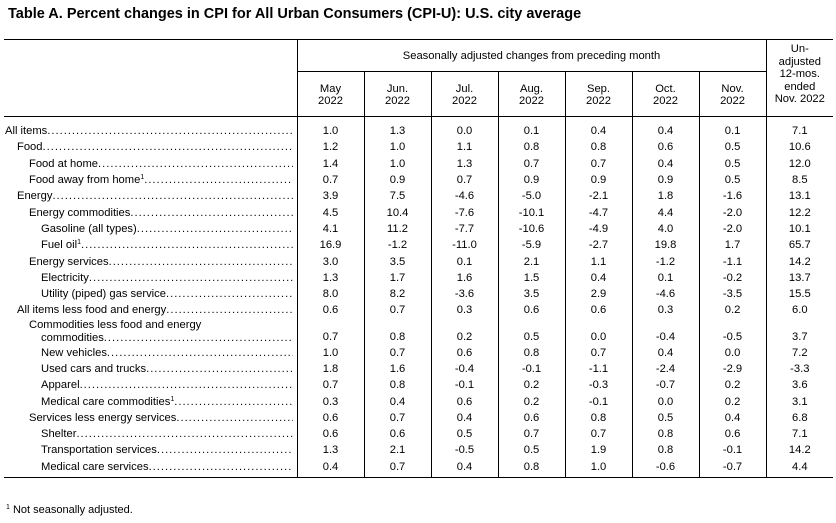 This screenshot has width=836, height=523. Describe the element at coordinates (598, 147) in the screenshot. I see `value-cell: 0.8` at that location.